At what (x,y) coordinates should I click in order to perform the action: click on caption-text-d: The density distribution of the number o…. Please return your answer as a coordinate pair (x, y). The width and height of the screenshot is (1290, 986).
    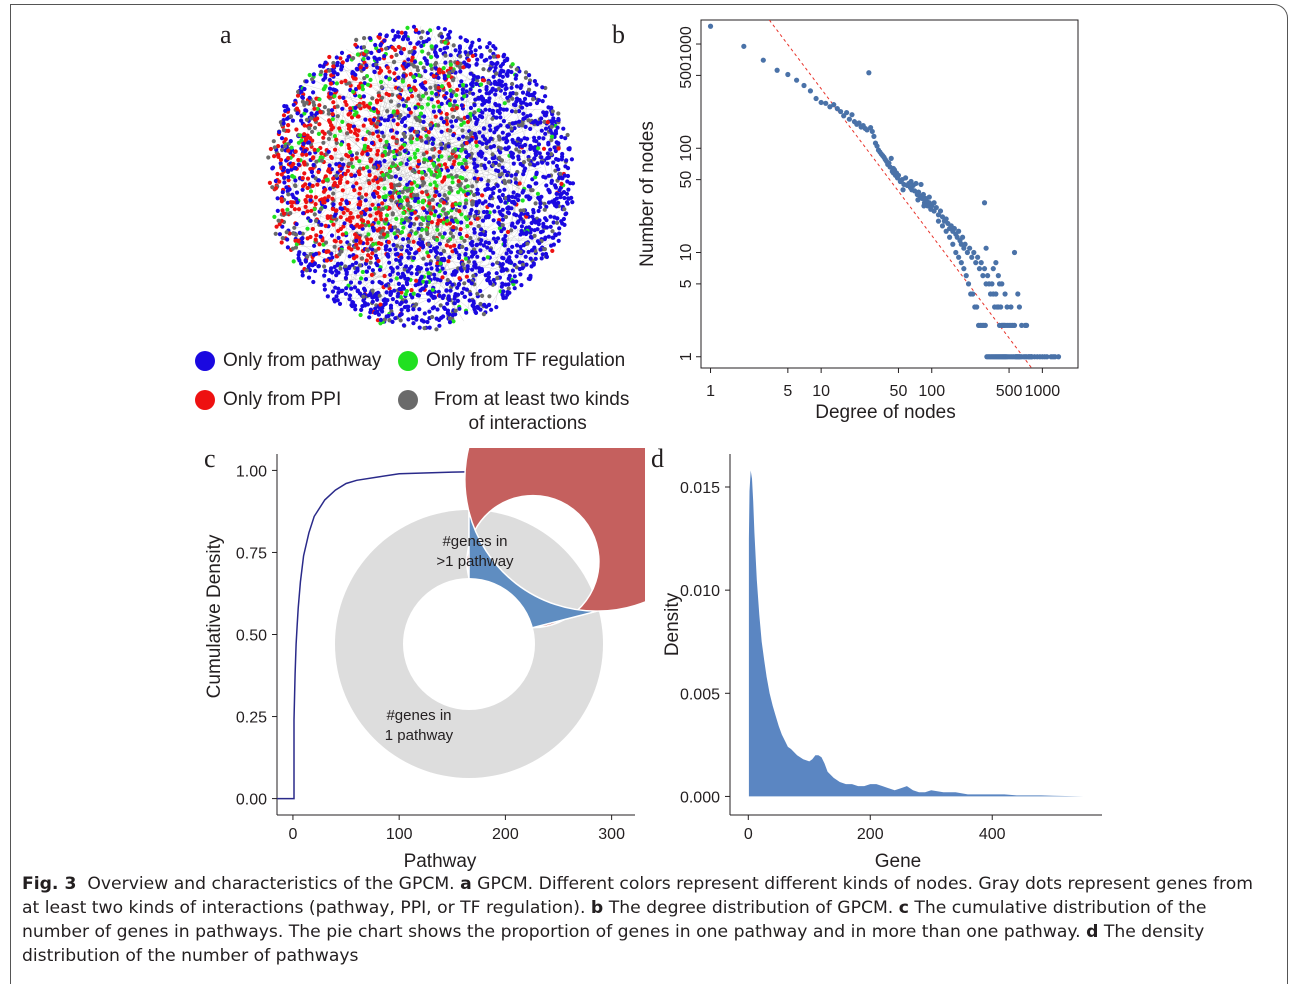
    Looking at the image, I should click on (613, 944).